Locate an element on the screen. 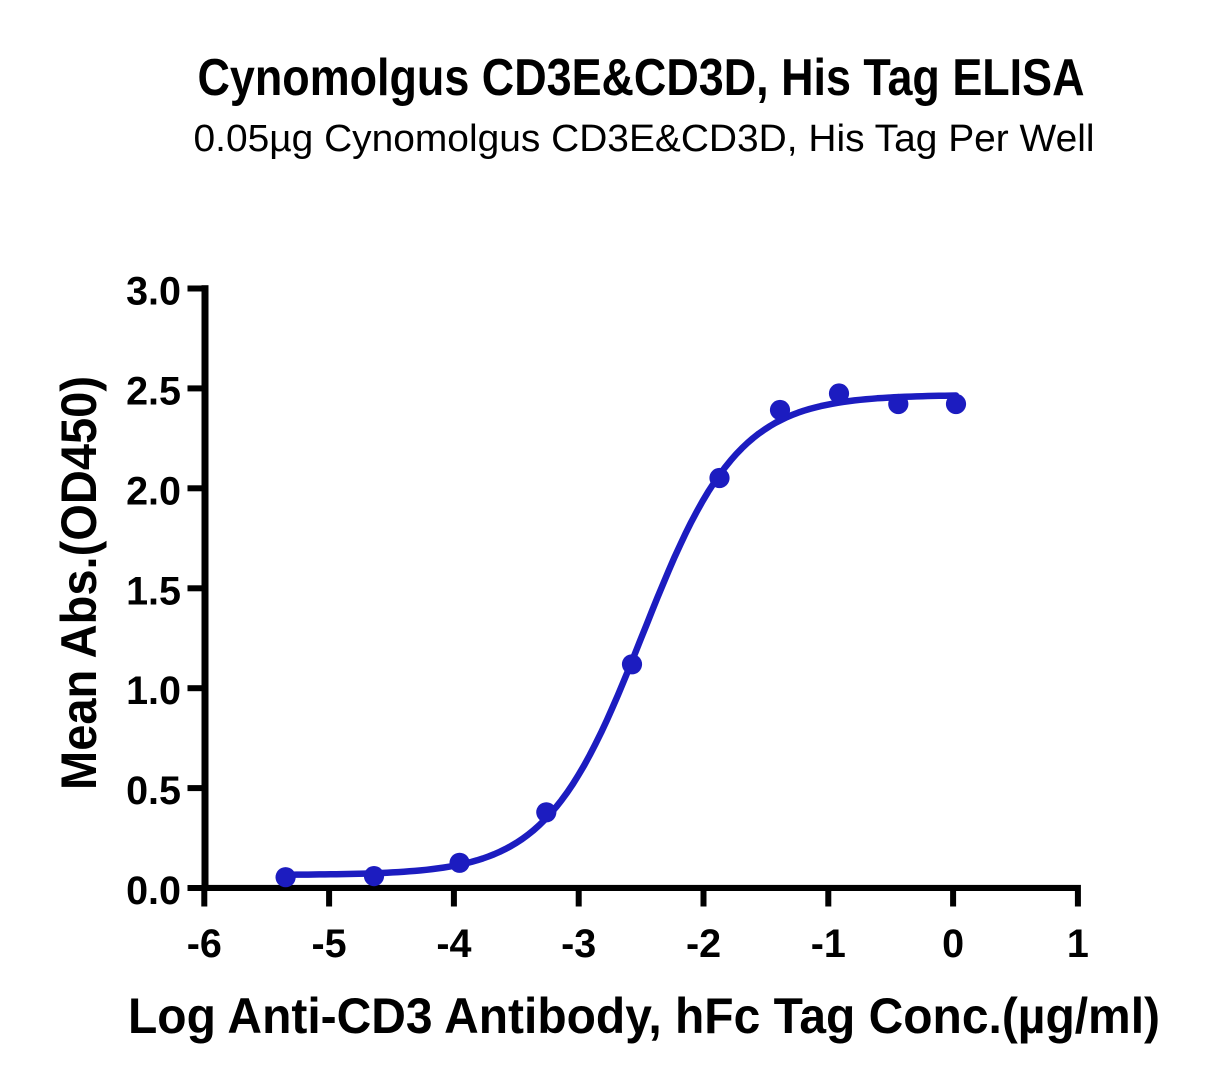 The image size is (1208, 1087). svg-text: 0.5 is located at coordinates (153, 791).